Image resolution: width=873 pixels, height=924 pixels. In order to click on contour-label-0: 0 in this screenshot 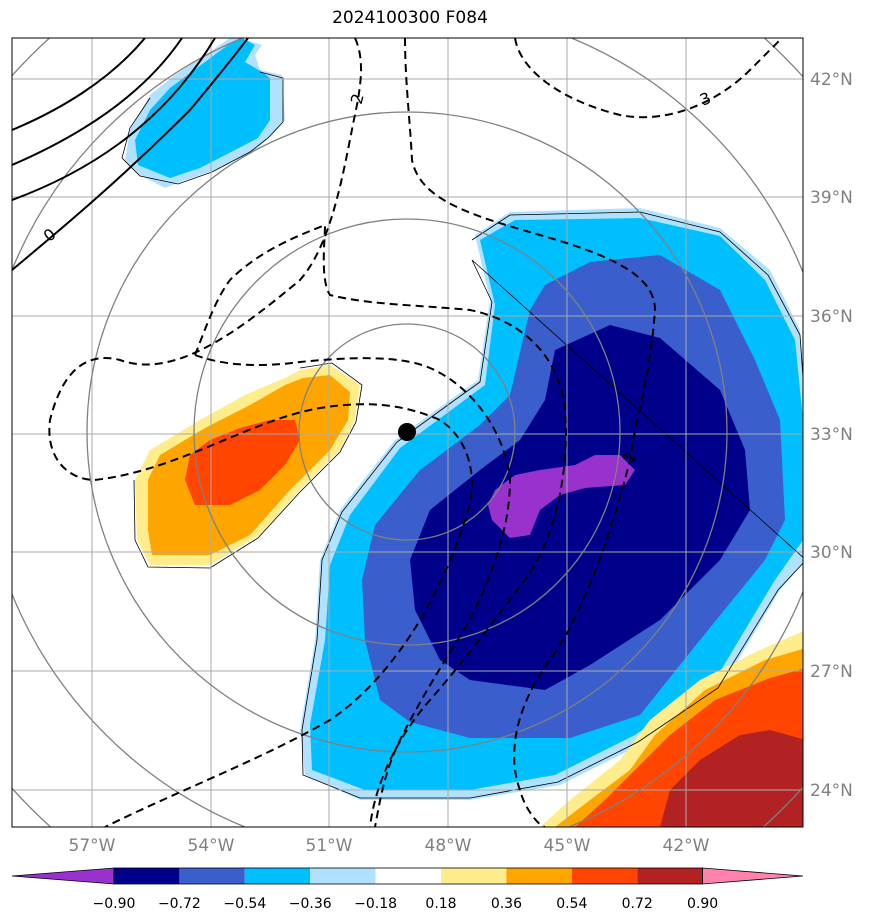, I will do `click(50, 234)`.